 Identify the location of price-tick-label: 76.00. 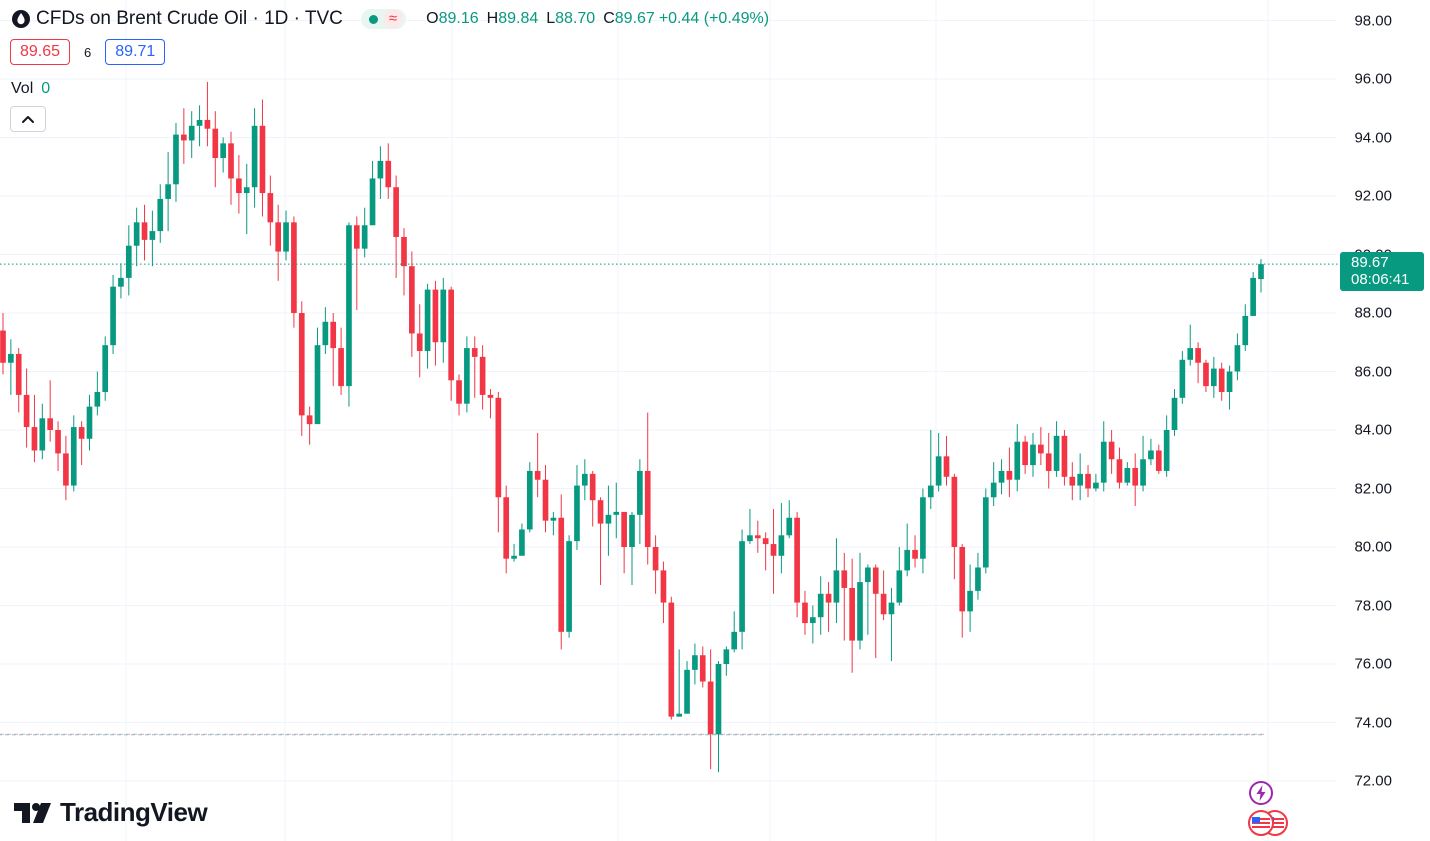
(1373, 664).